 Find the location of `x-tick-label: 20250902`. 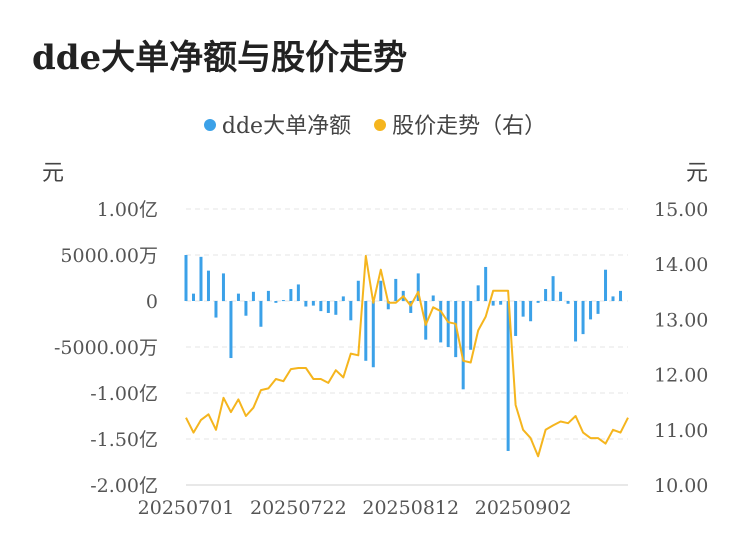

x-tick-label: 20250902 is located at coordinates (523, 508).